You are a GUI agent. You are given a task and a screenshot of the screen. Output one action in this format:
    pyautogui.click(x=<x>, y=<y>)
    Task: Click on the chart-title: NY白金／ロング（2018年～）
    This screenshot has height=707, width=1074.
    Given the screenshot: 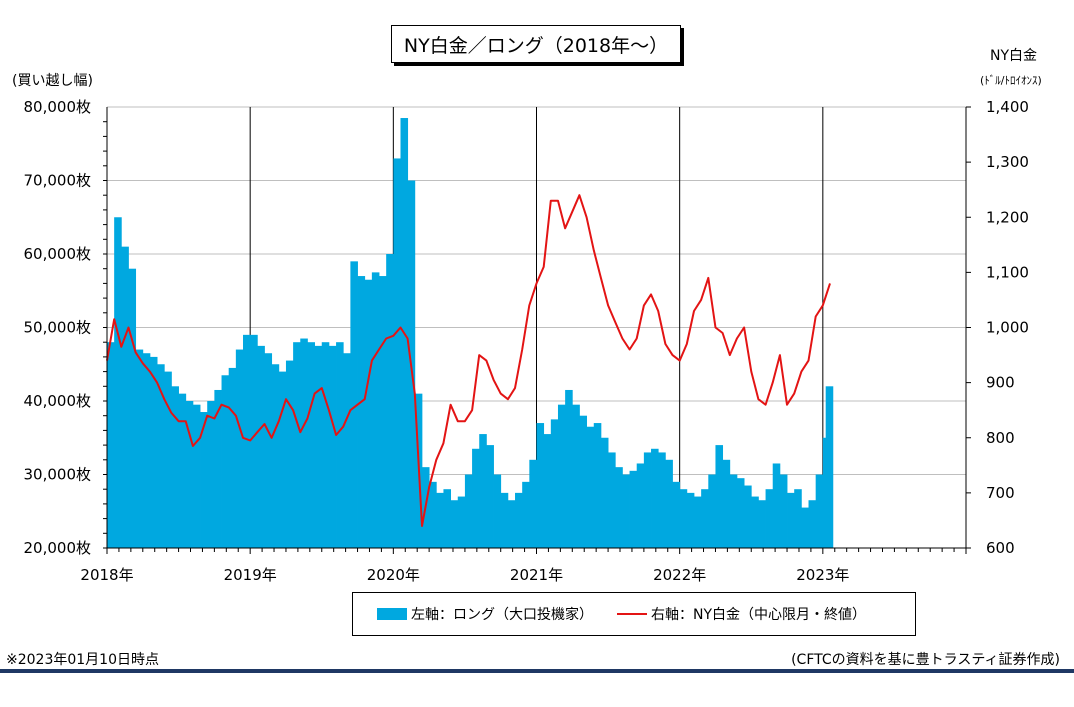 What is the action you would take?
    pyautogui.click(x=536, y=44)
    